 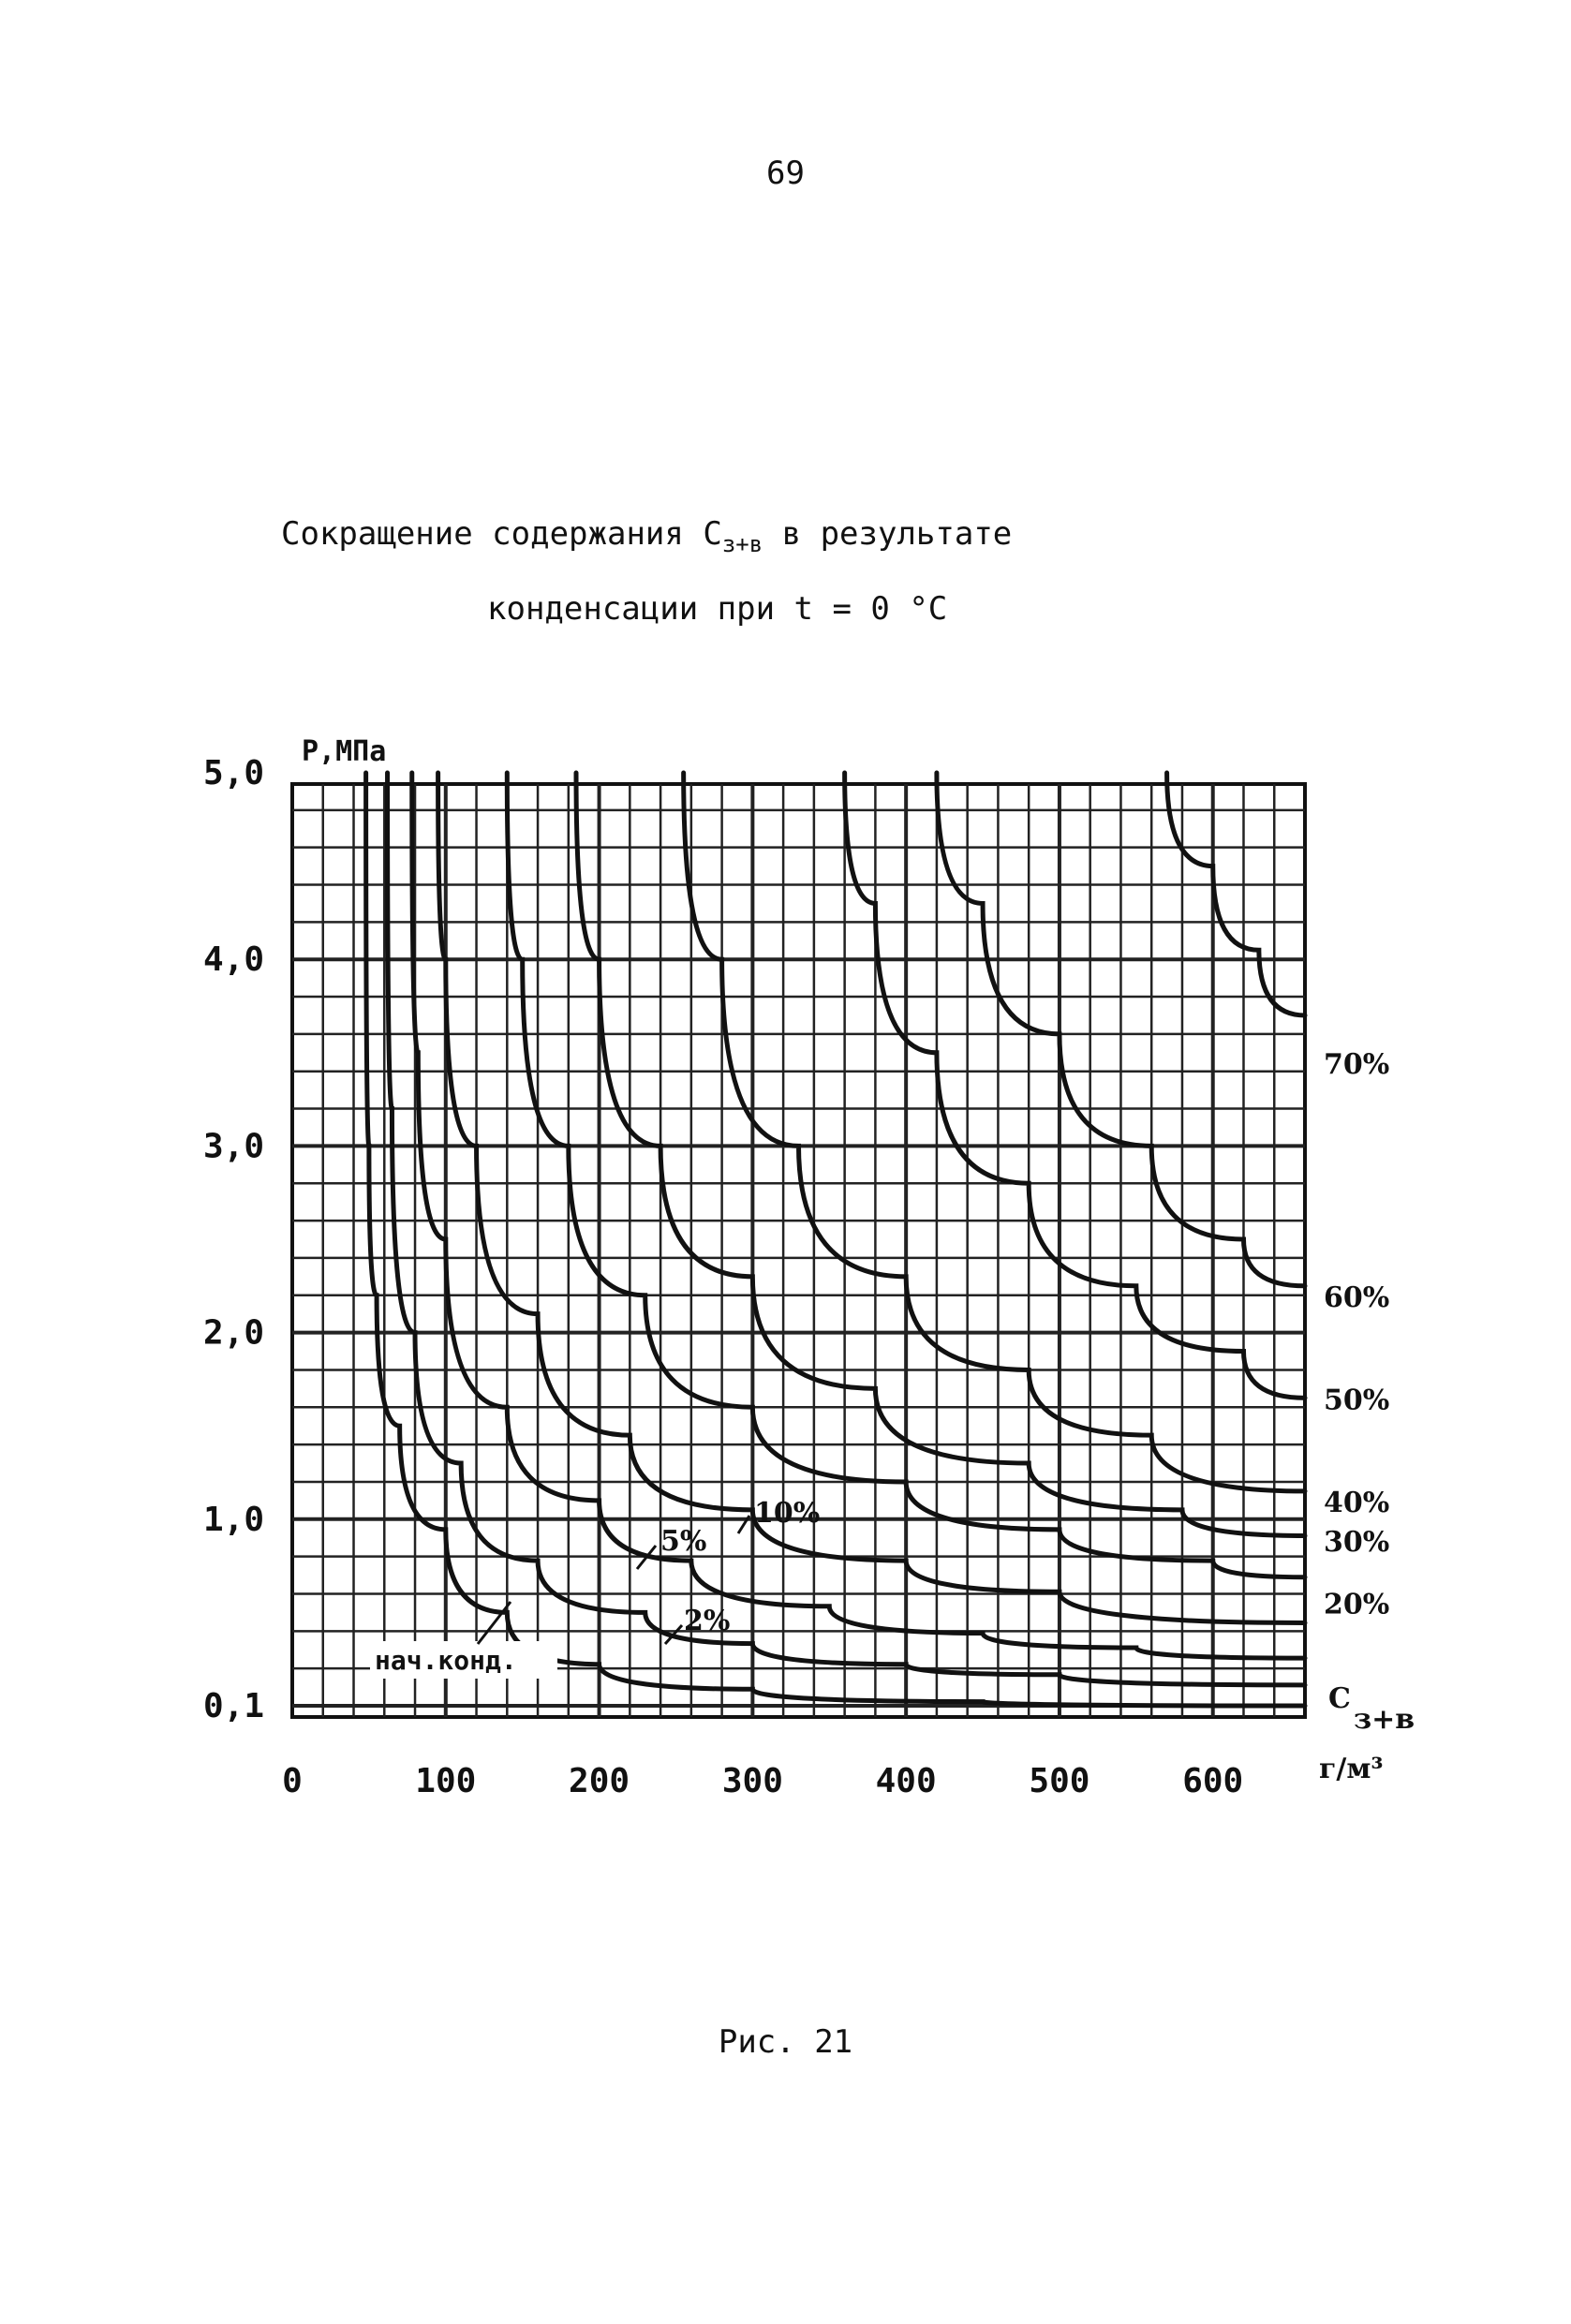 I want to click on annotation-bg, so click(x=463, y=1660).